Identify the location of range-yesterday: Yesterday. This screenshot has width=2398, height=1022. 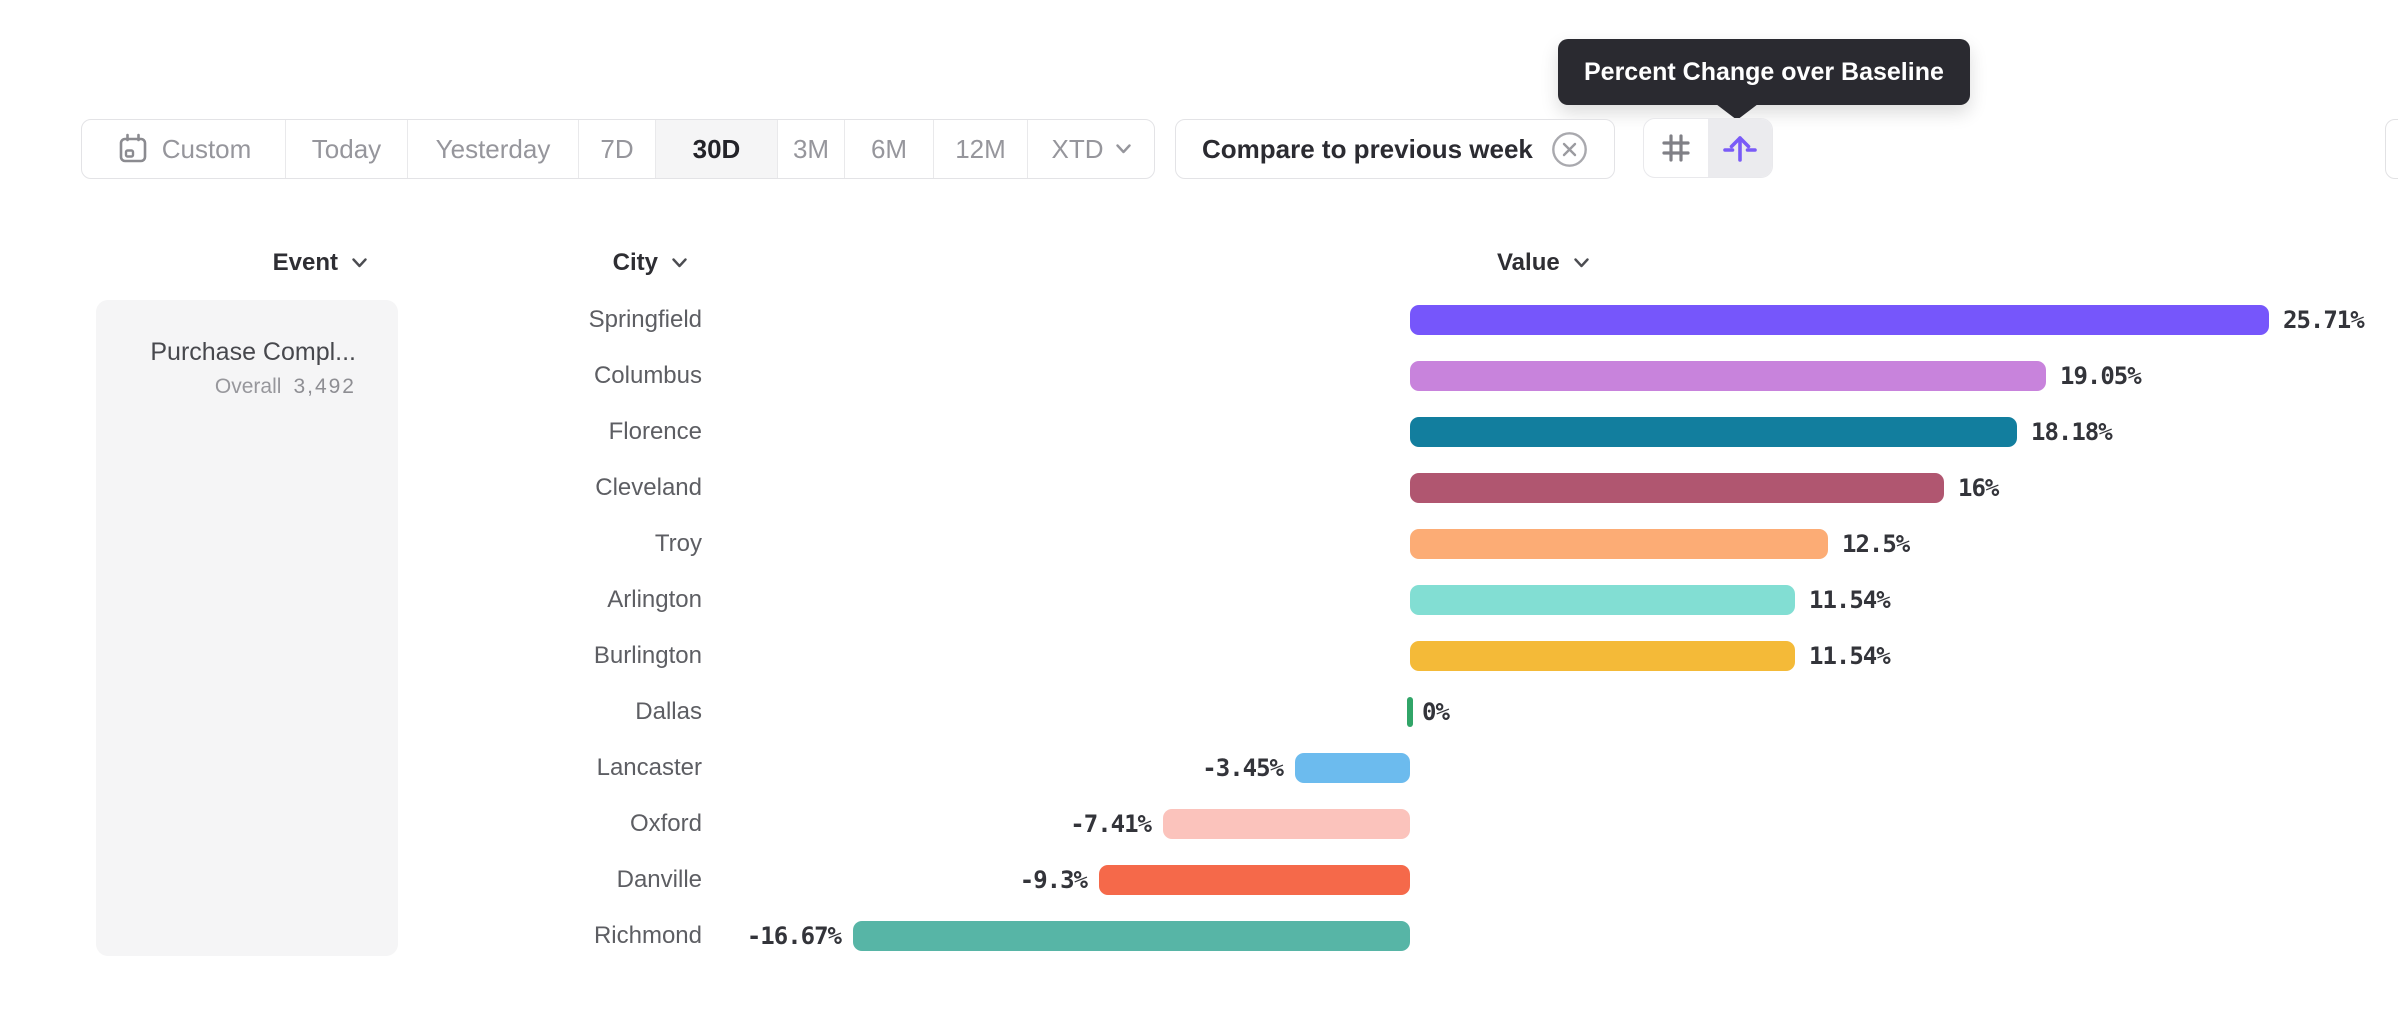
(493, 149).